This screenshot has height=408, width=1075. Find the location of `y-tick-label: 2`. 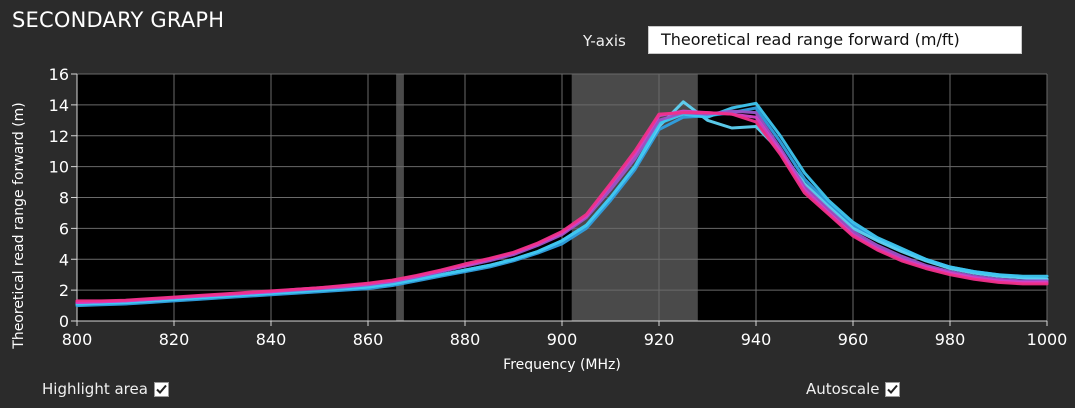

y-tick-label: 2 is located at coordinates (64, 290).